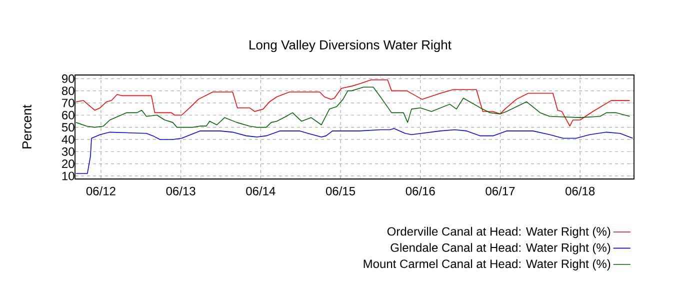 The width and height of the screenshot is (700, 300). What do you see at coordinates (181, 191) in the screenshot?
I see `x-tick-label: 06/13` at bounding box center [181, 191].